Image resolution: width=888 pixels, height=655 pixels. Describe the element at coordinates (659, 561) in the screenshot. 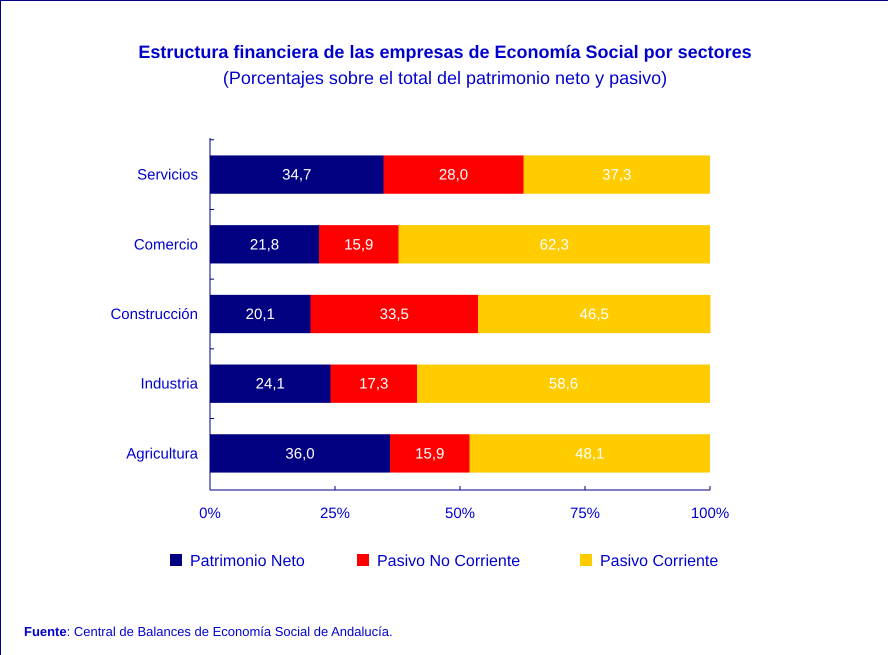

I see `legend-label: Pasivo Corriente` at that location.